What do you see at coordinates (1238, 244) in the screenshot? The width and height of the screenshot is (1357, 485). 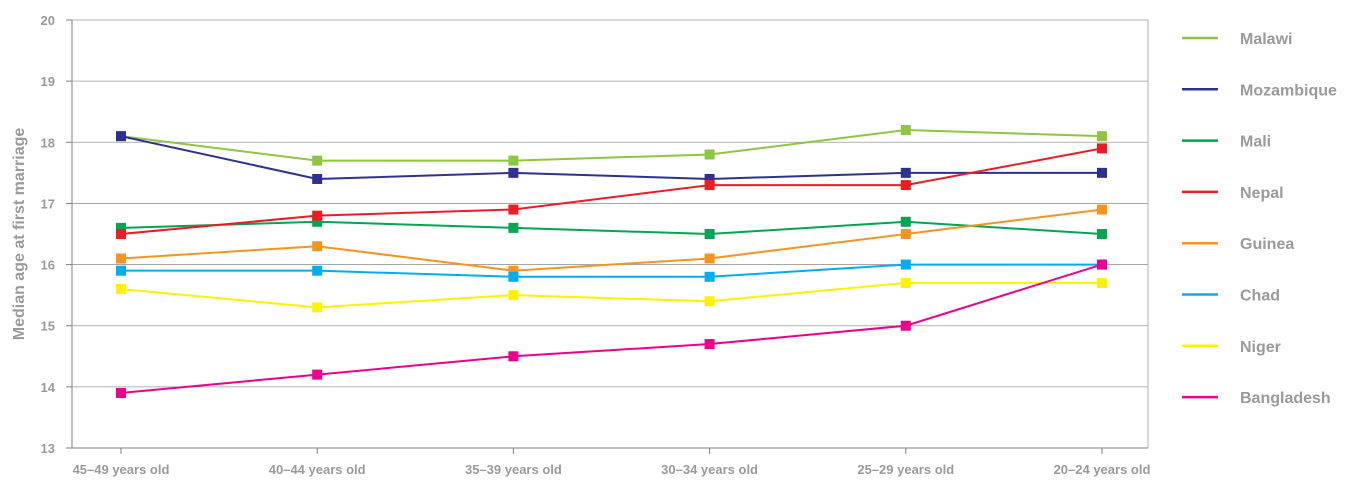 I see `legend-item: Guinea` at bounding box center [1238, 244].